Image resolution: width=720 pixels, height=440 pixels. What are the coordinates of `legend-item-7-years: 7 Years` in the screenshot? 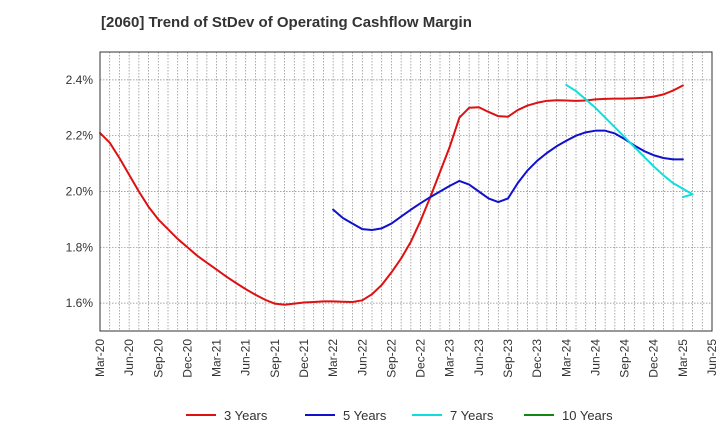 It's located at (453, 415).